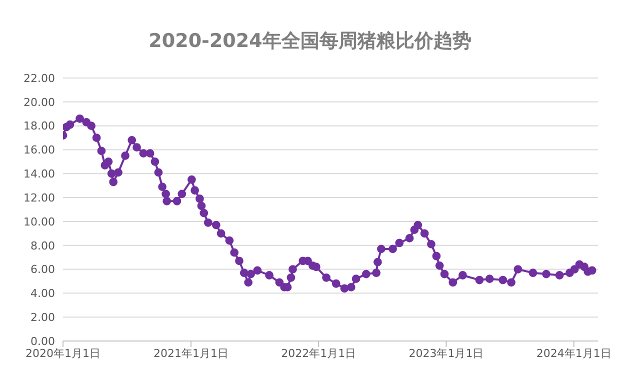  I want to click on x-tick-label: 2020年1月1日, so click(63, 353).